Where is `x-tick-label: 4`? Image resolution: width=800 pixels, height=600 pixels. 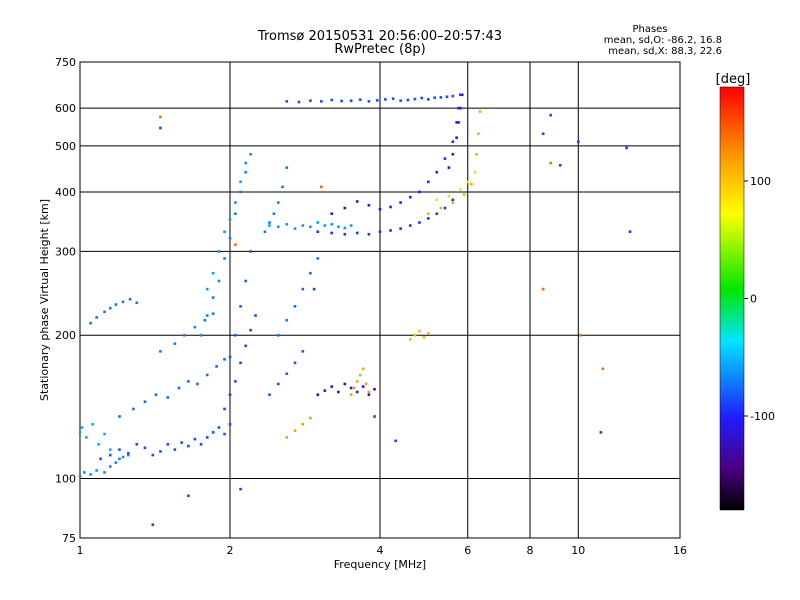
x-tick-label: 4 is located at coordinates (380, 550).